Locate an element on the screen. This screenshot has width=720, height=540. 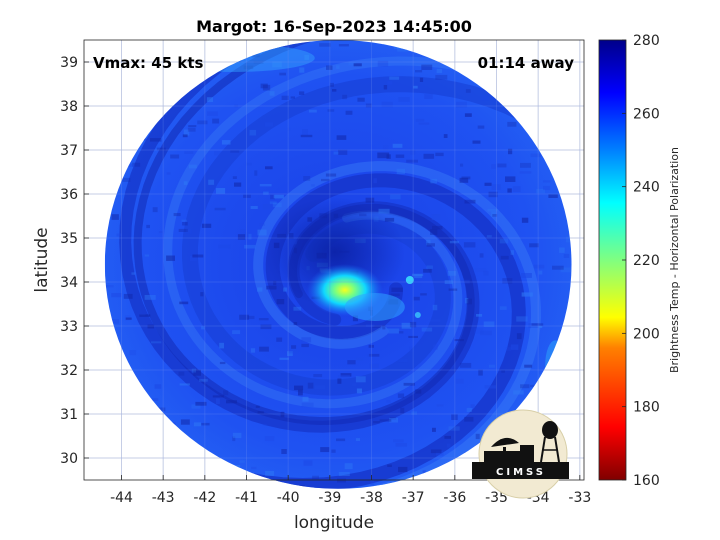
y-tick-label: 32 is located at coordinates (69, 371).